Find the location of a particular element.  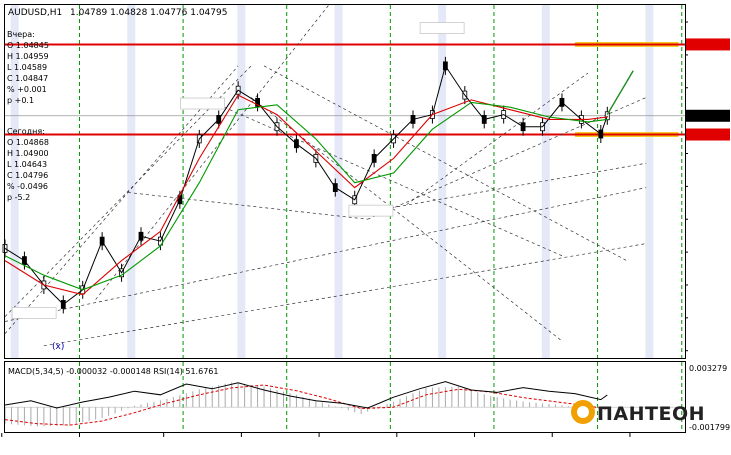

pantheon-logo: ПАНТЕОН is located at coordinates (638, 412).